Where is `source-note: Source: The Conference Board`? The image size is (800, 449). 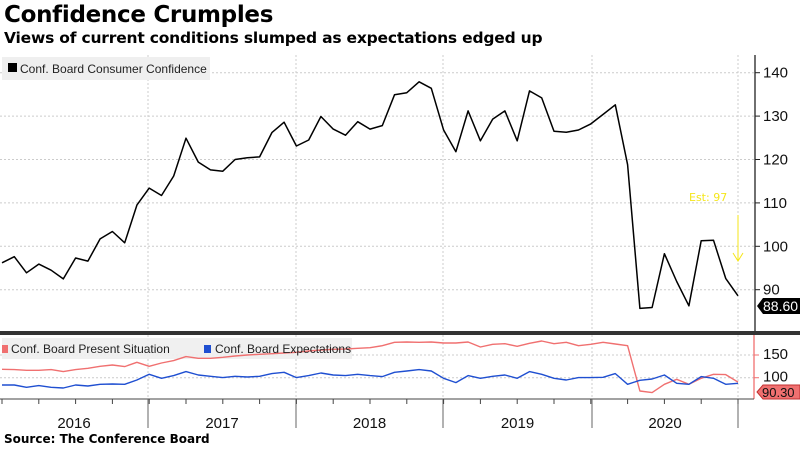 source-note: Source: The Conference Board is located at coordinates (107, 439).